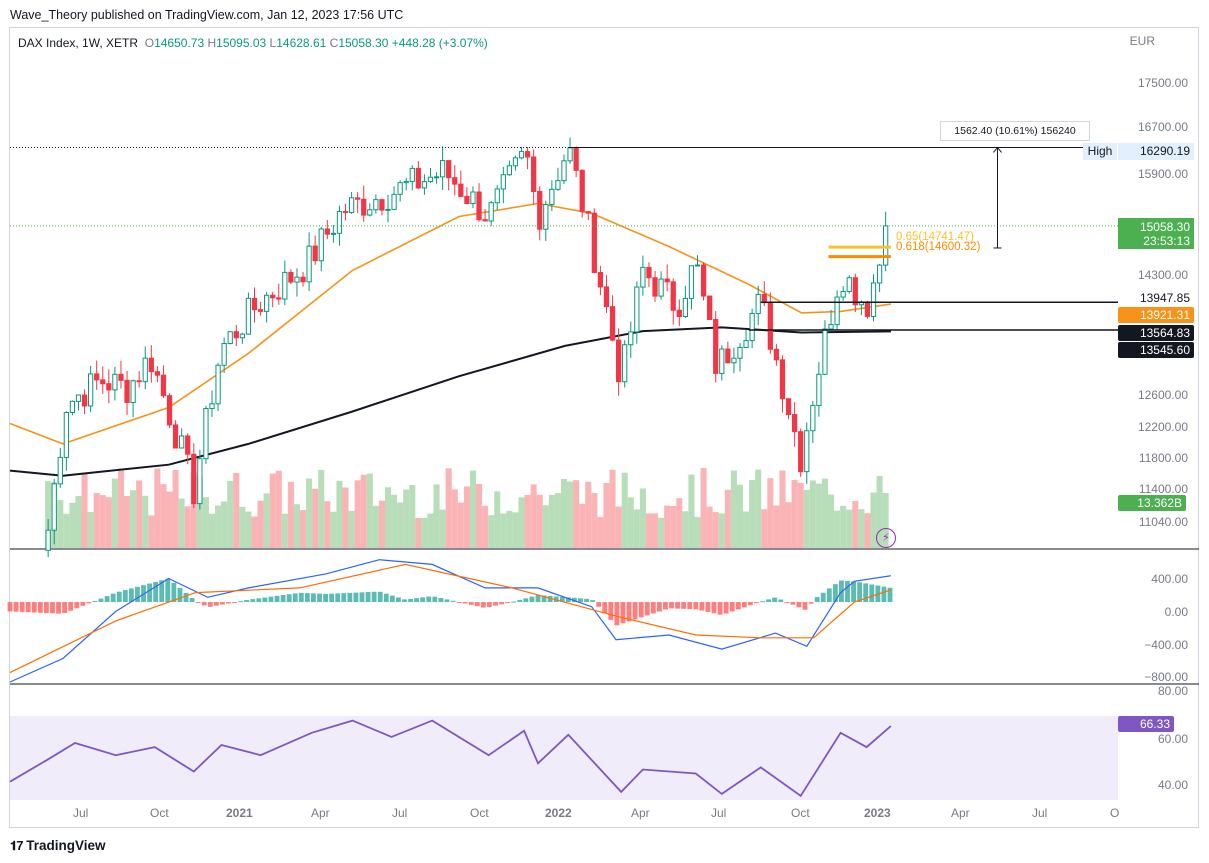 The width and height of the screenshot is (1209, 863). What do you see at coordinates (58, 846) in the screenshot?
I see `tradingview-logo: 𝟏7 TradingView` at bounding box center [58, 846].